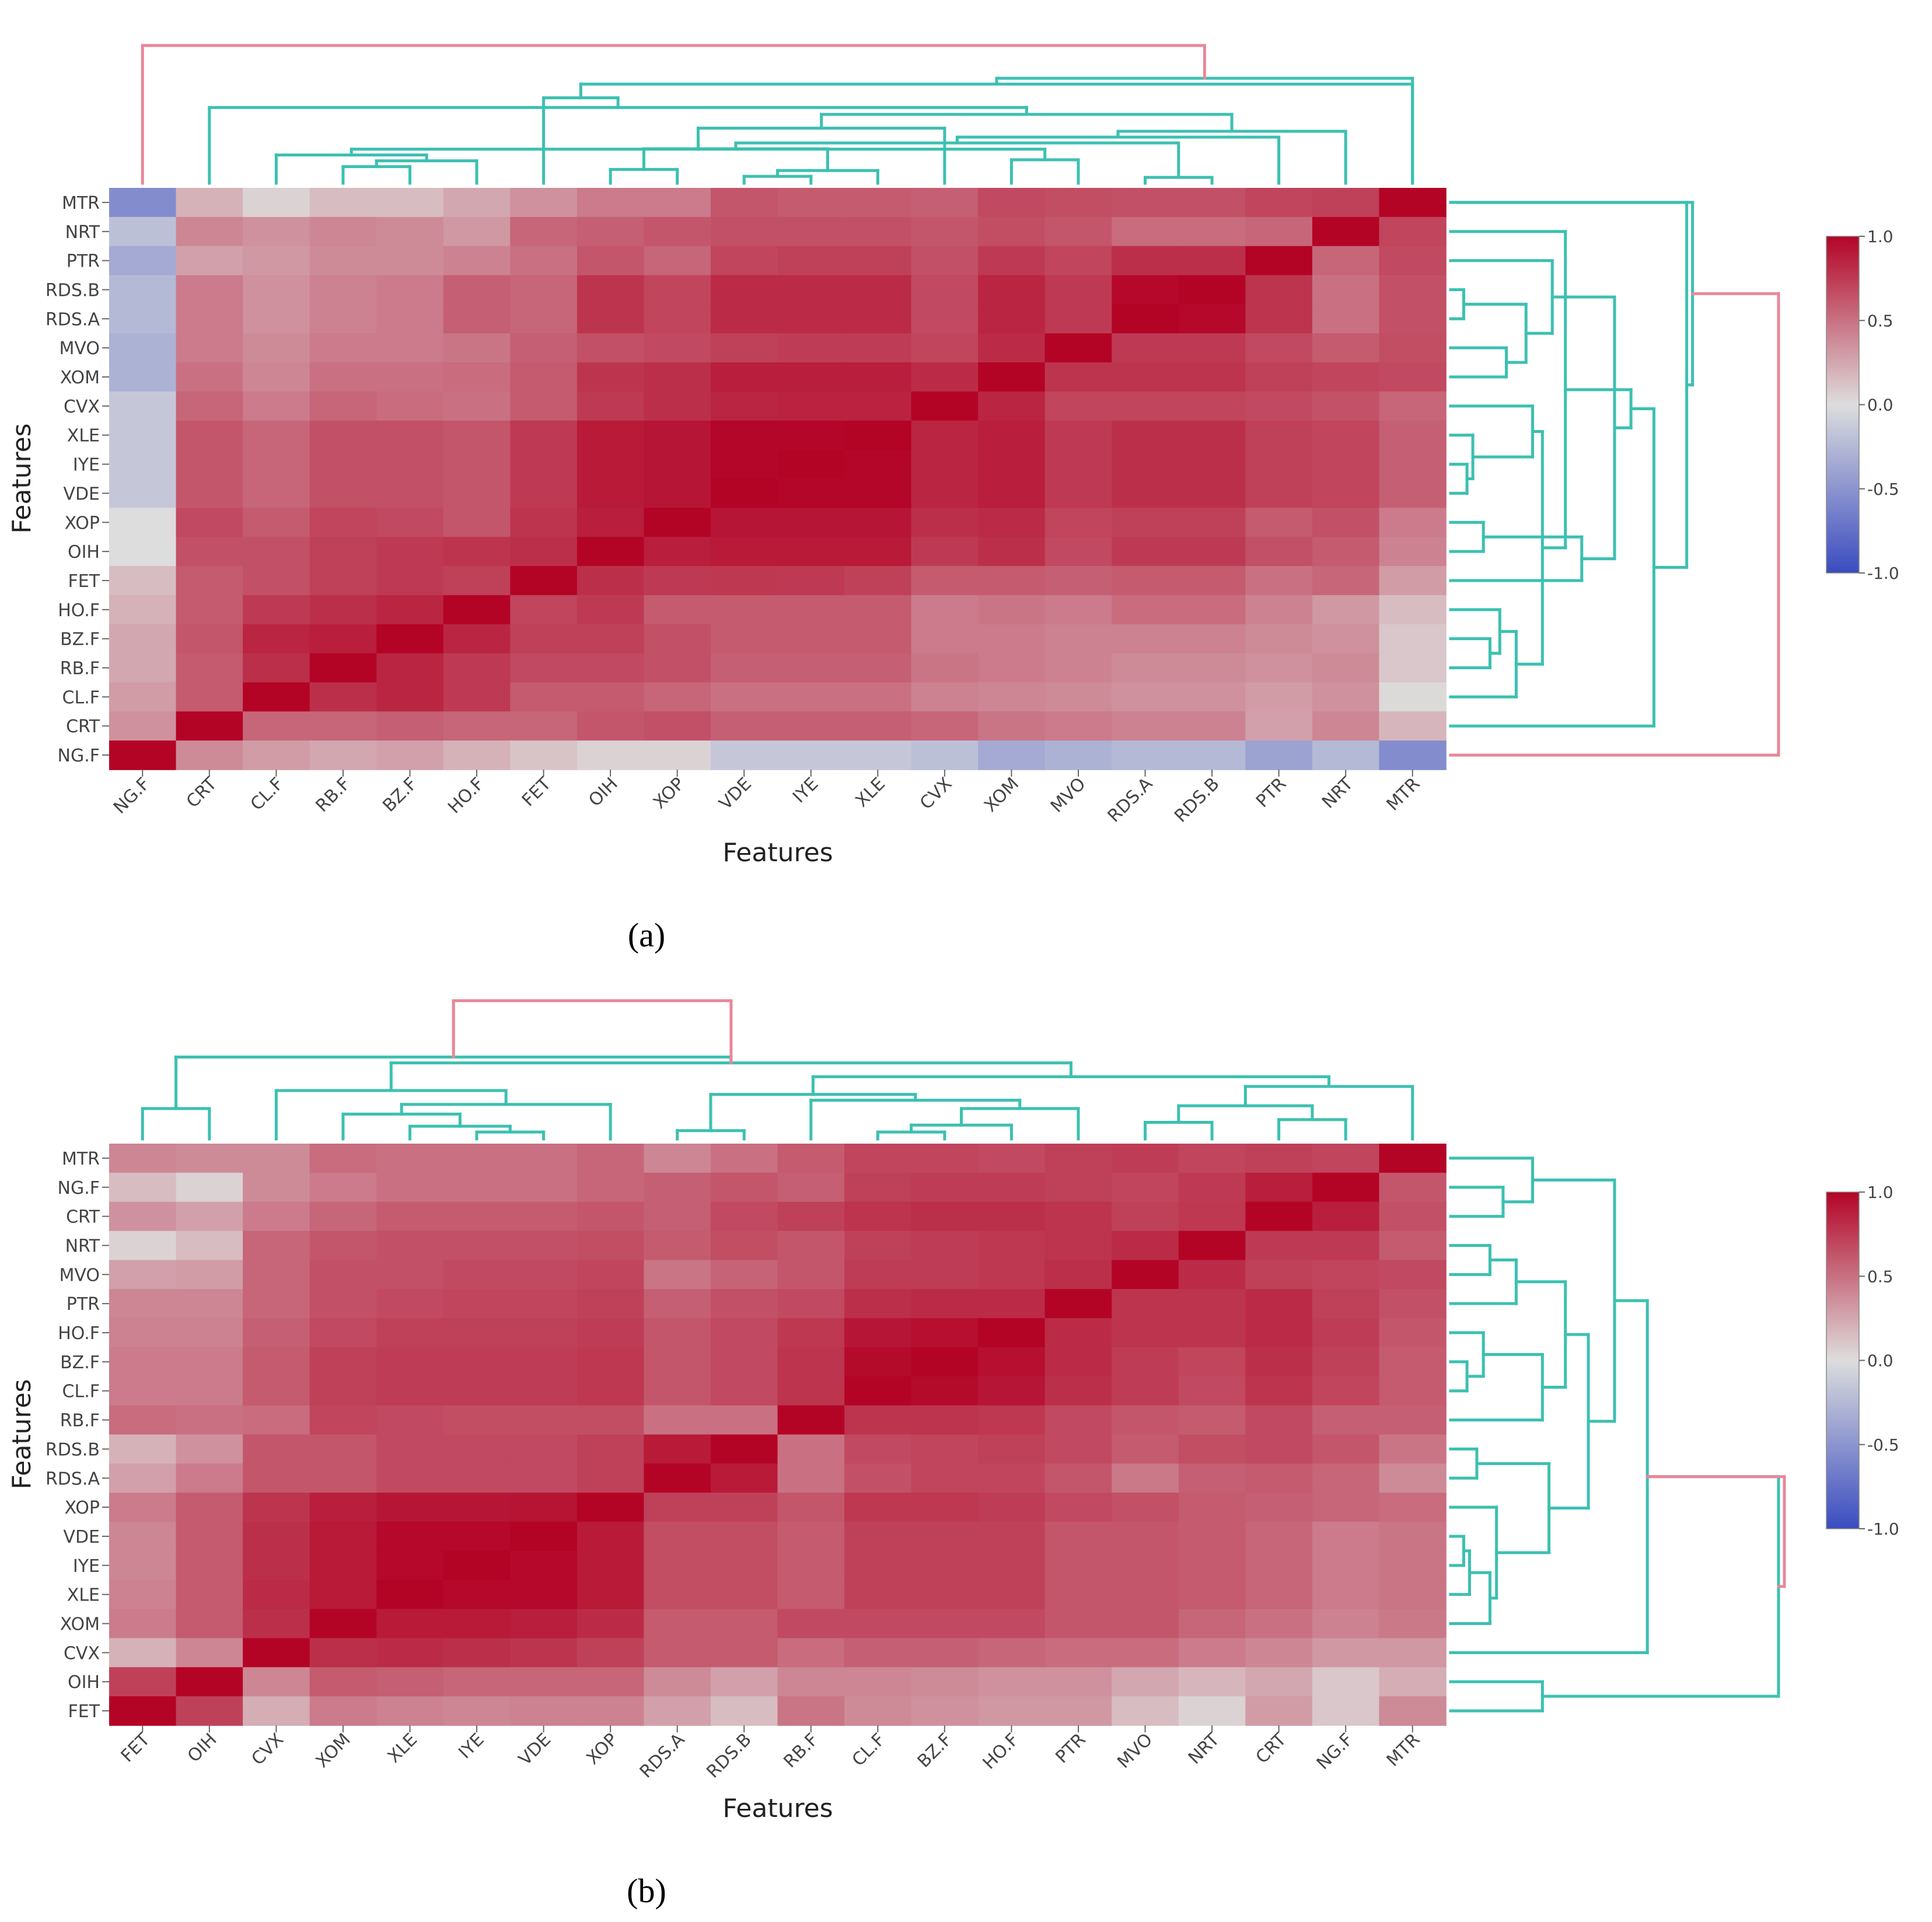 The width and height of the screenshot is (1932, 1922). What do you see at coordinates (267, 1749) in the screenshot?
I see `x-tick-label: CVX` at bounding box center [267, 1749].